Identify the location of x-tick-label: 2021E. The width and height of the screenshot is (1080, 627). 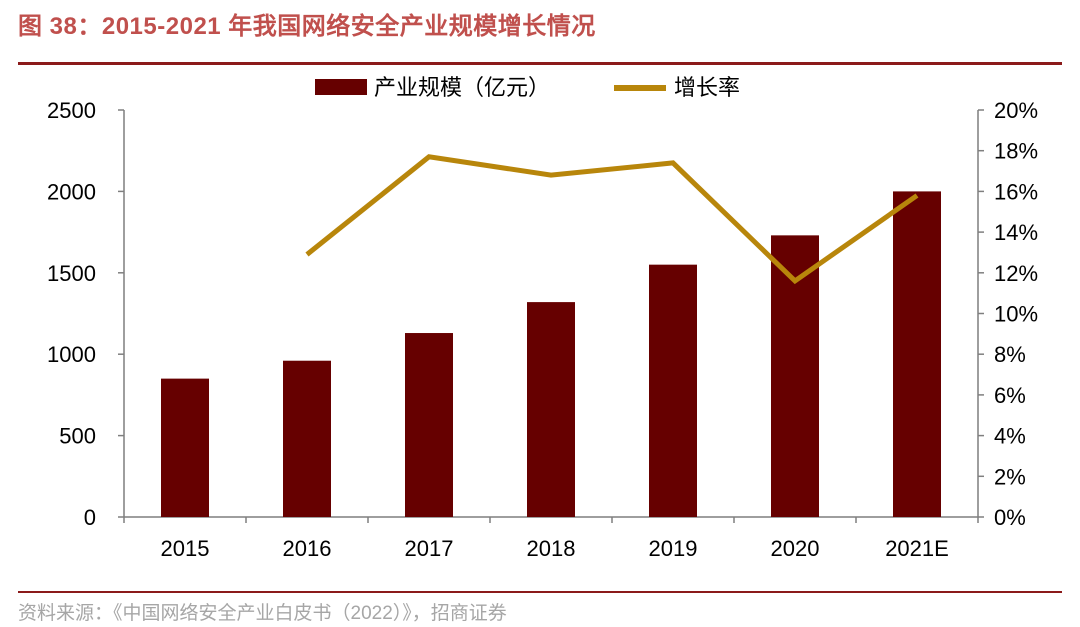
(917, 548).